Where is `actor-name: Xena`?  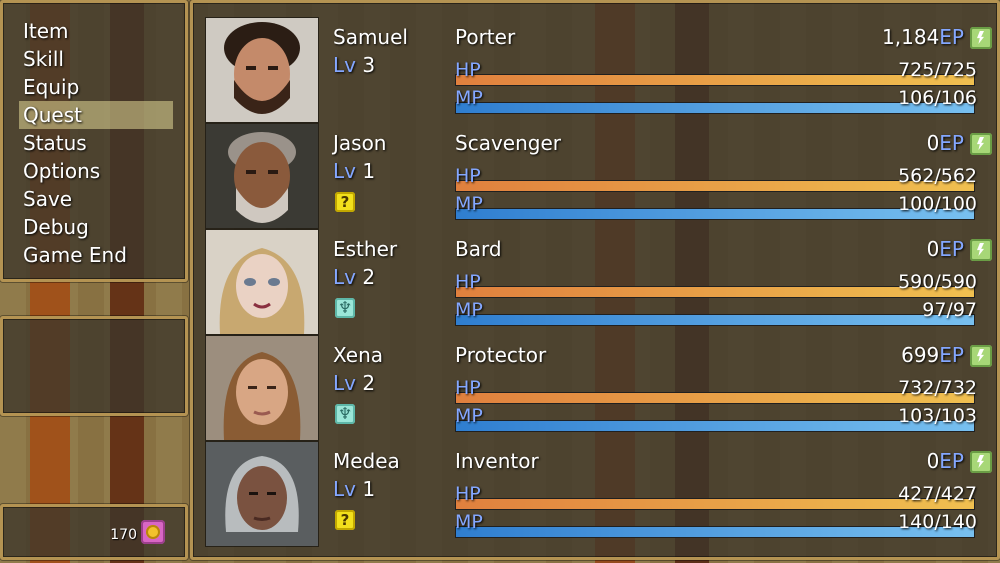
actor-name: Xena is located at coordinates (358, 355).